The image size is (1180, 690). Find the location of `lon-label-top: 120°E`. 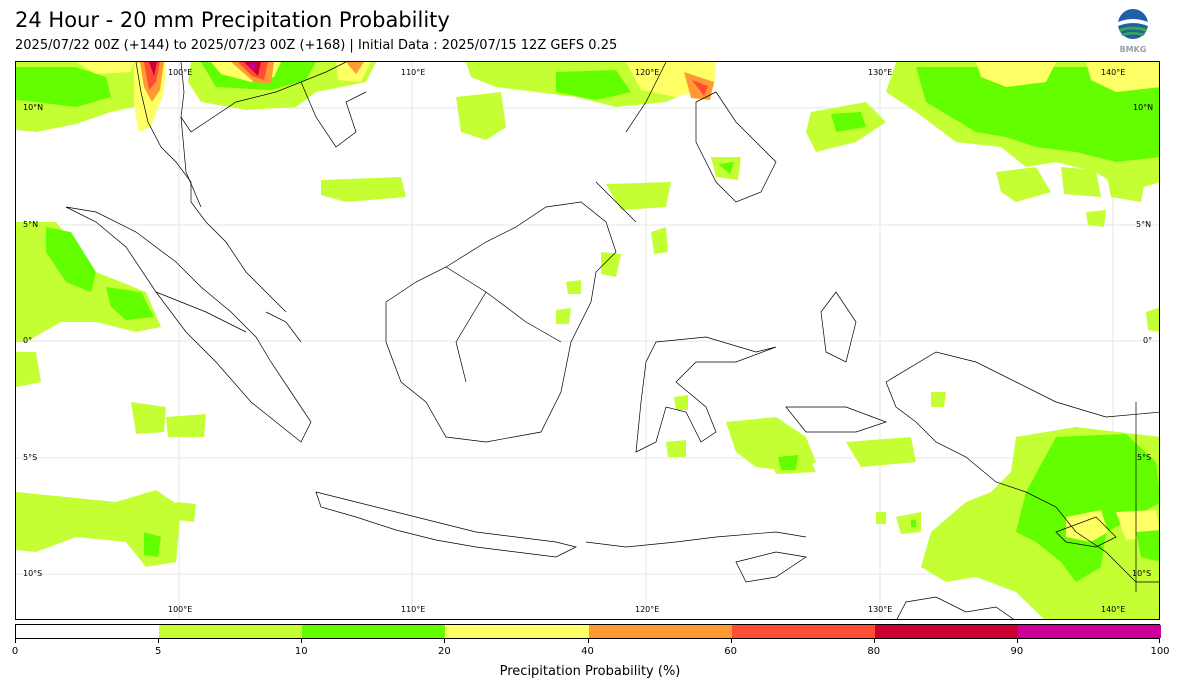

lon-label-top: 120°E is located at coordinates (647, 72).